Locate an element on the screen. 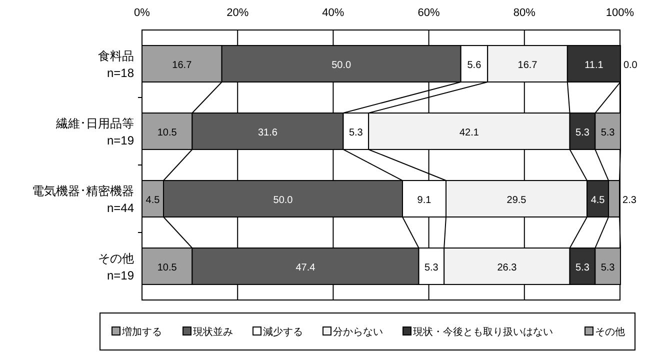 The height and width of the screenshot is (361, 649). data-label: 31.6 is located at coordinates (268, 132).